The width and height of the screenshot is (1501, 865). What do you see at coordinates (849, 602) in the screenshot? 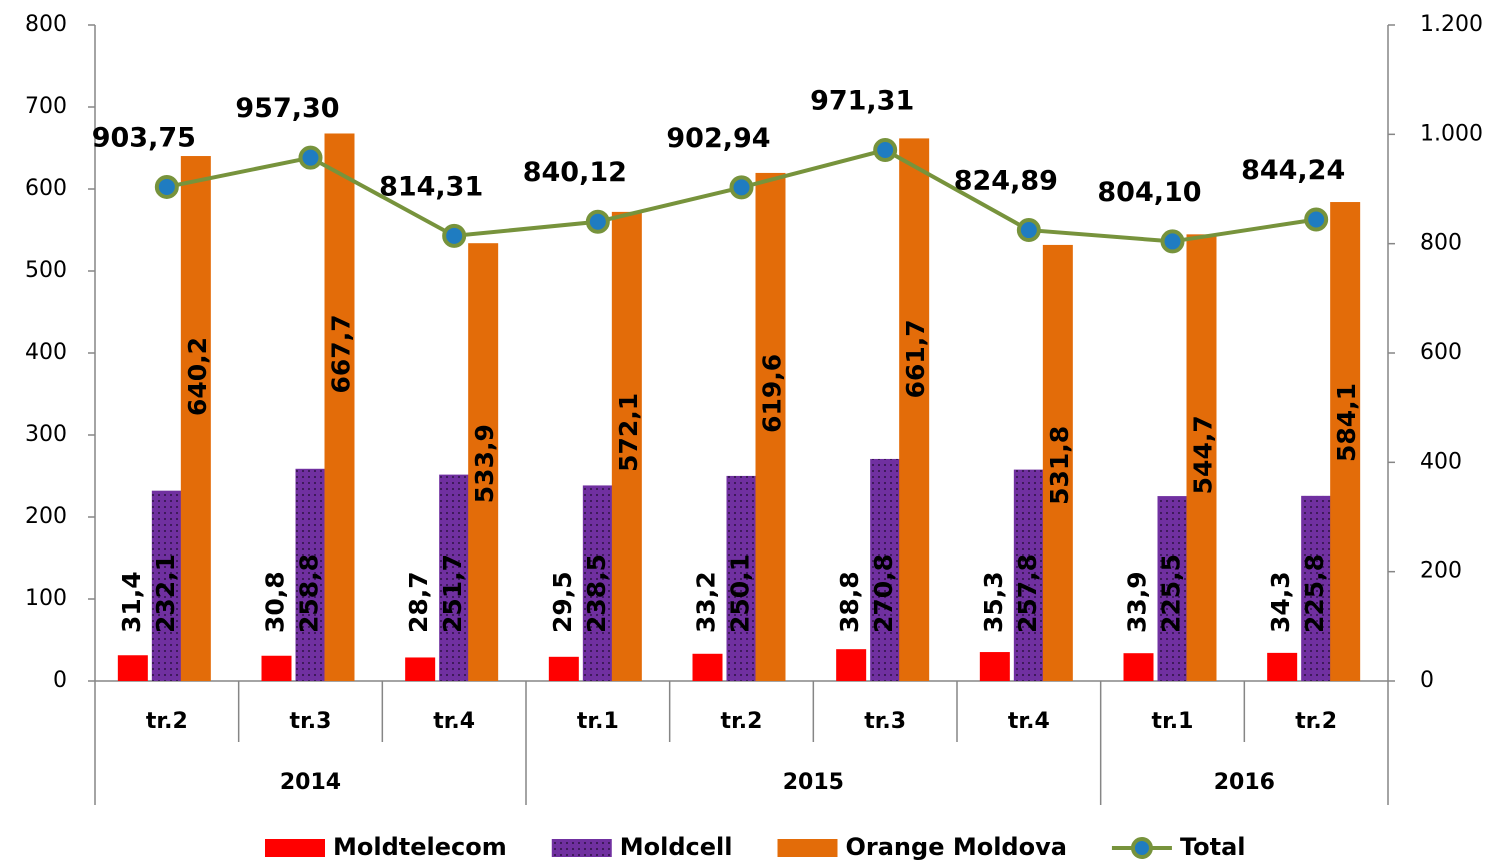
I see `data-label: 38,8` at bounding box center [849, 602].